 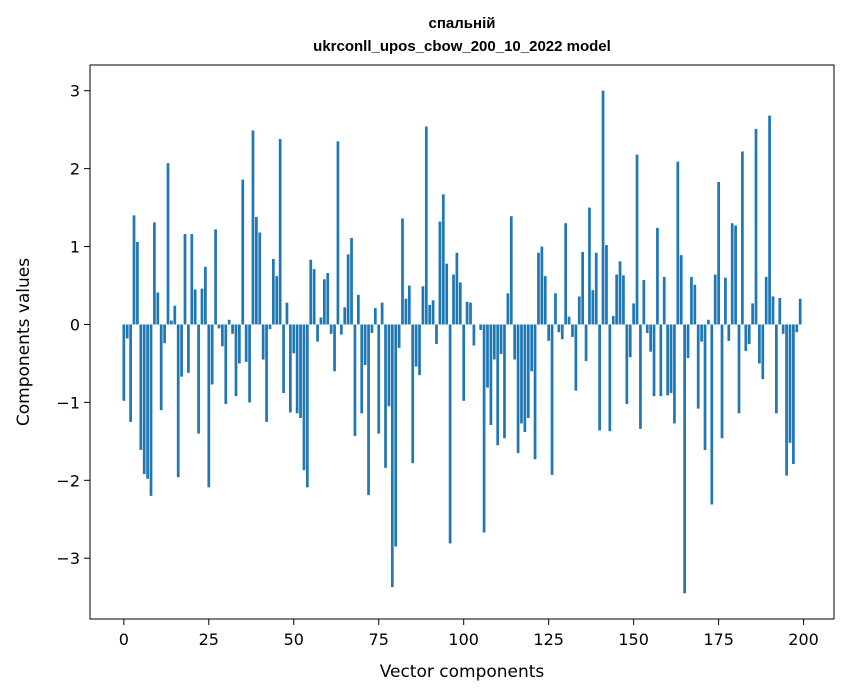 I want to click on y-axis-label: Components values, so click(x=24, y=342).